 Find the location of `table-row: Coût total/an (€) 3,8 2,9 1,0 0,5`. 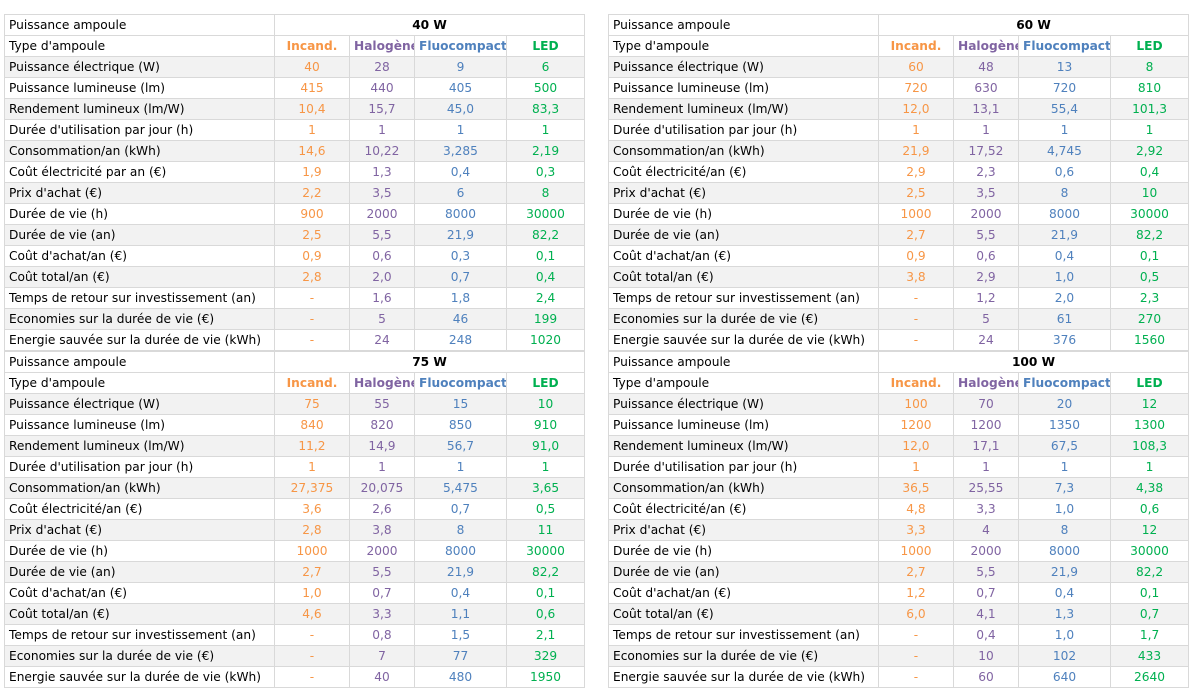

table-row: Coût total/an (€) 3,8 2,9 1,0 0,5 is located at coordinates (899, 277).